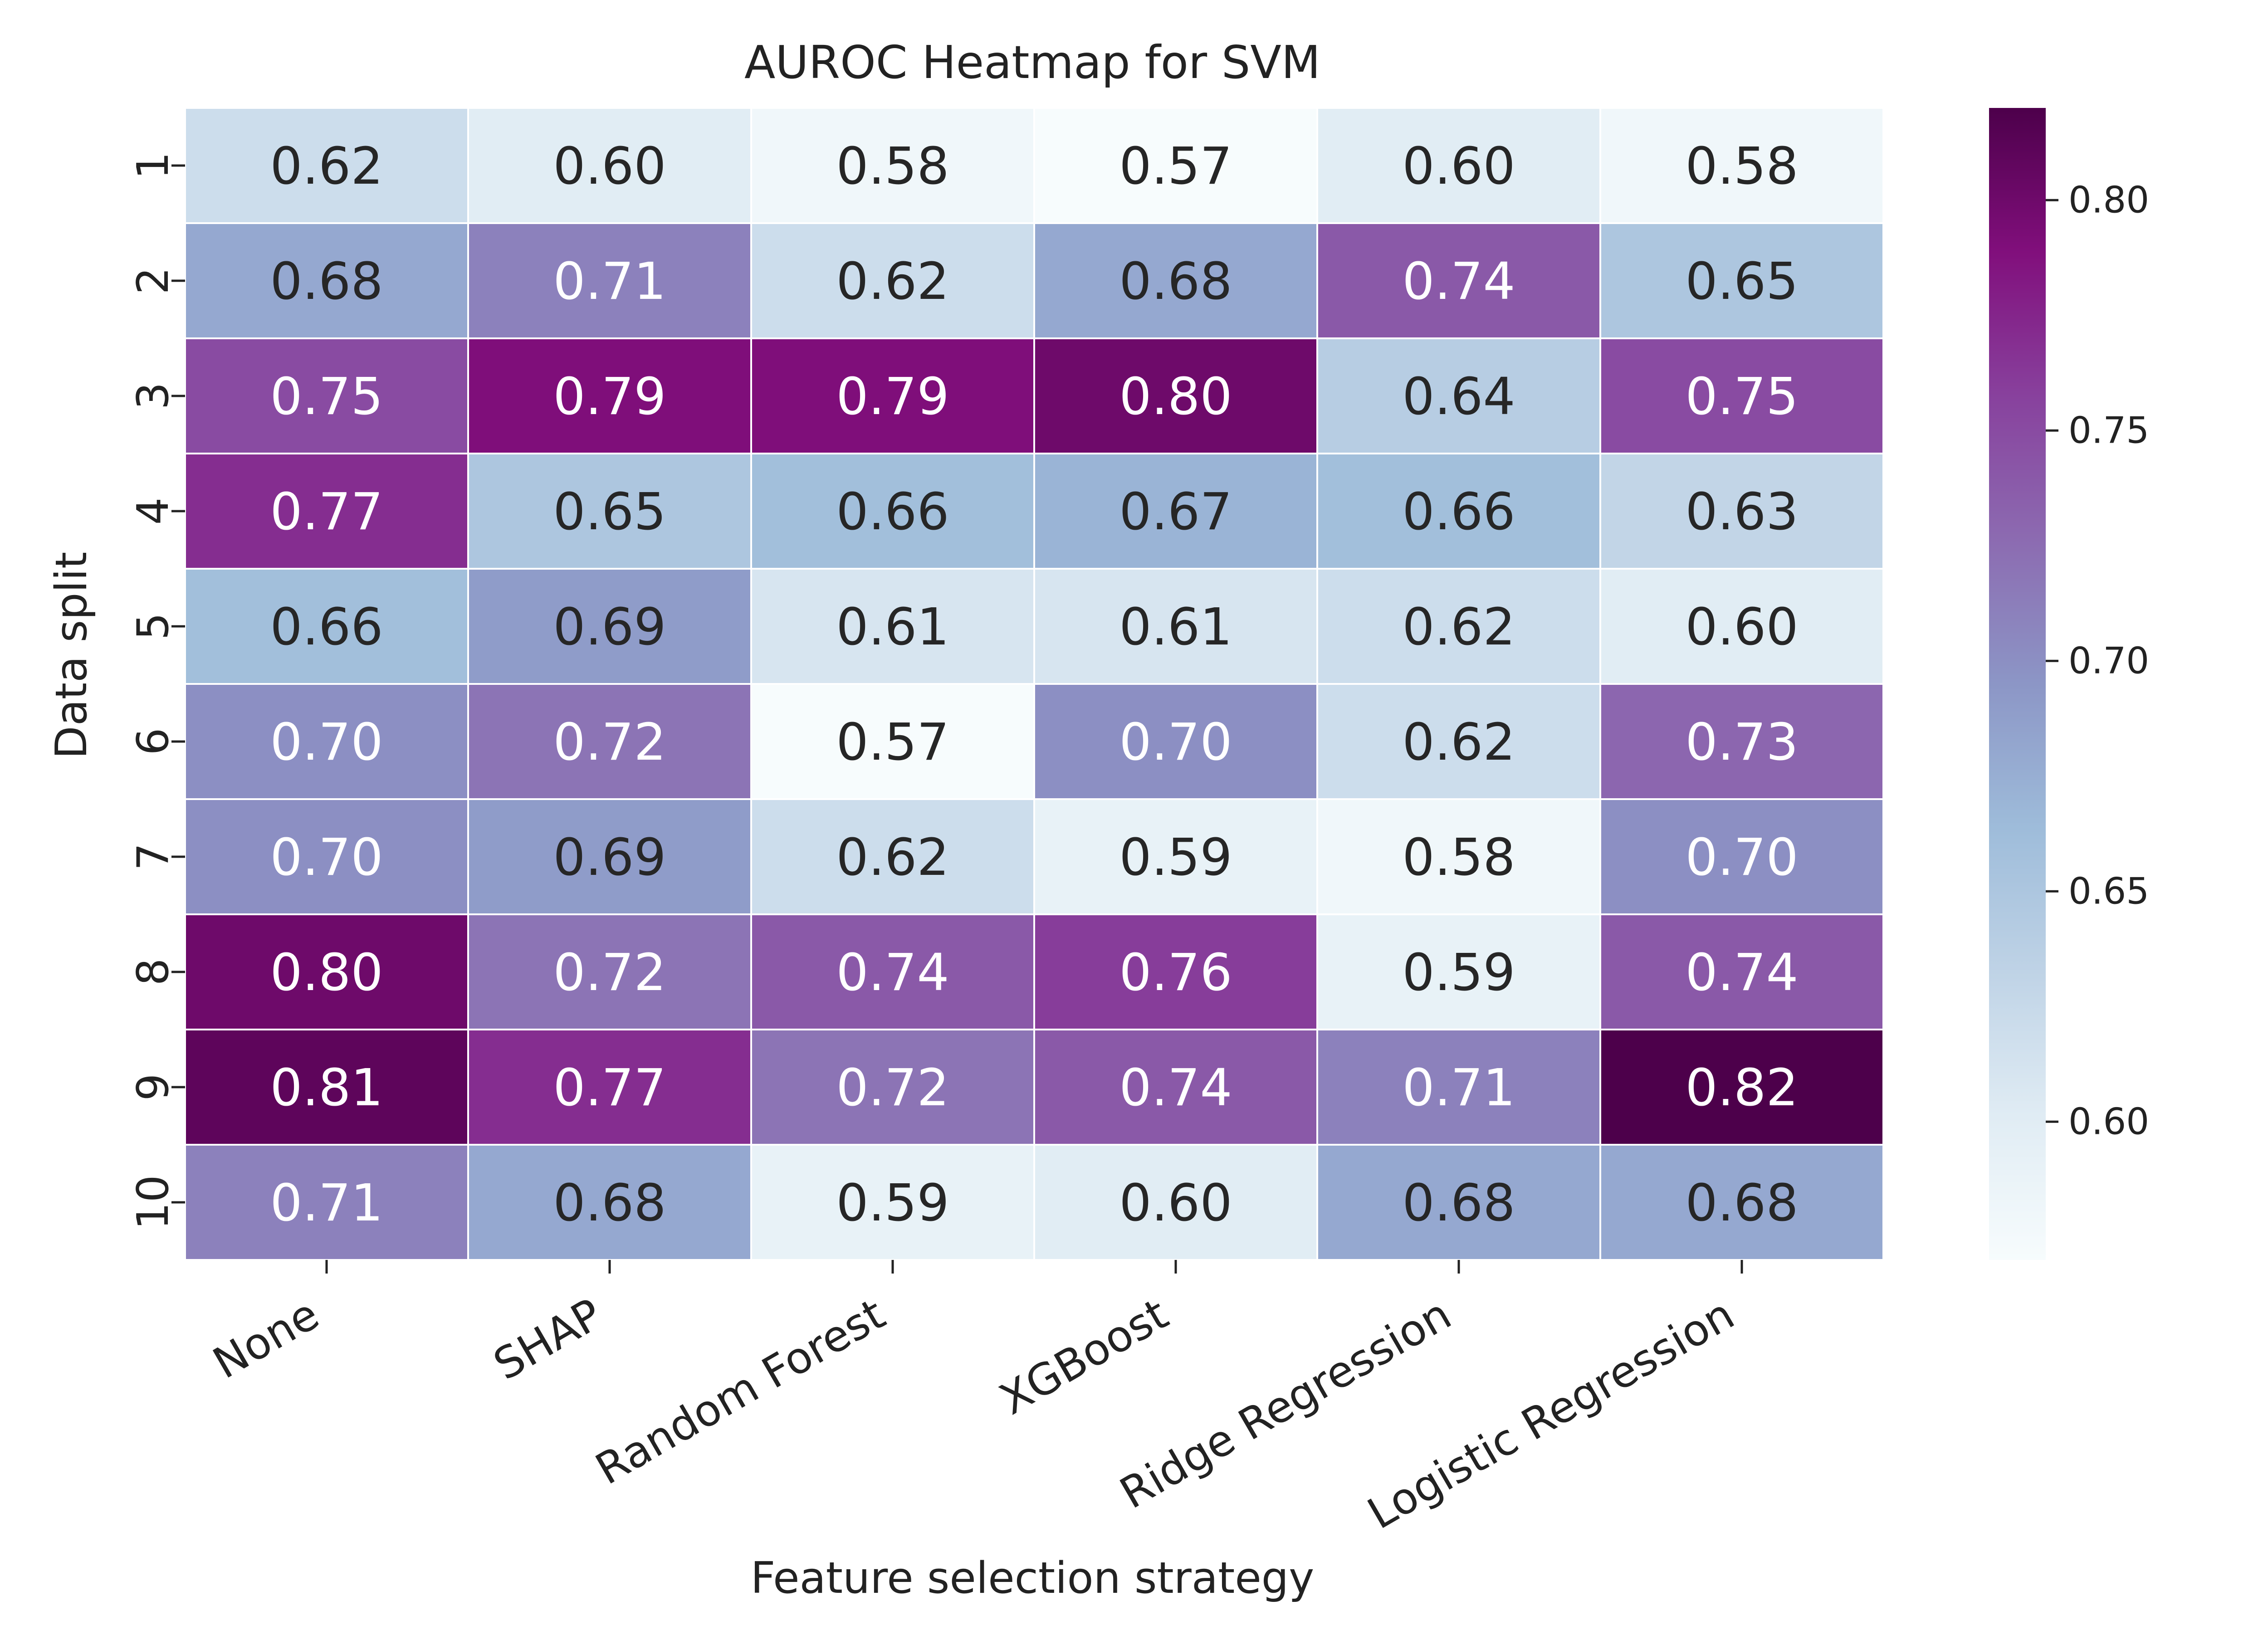 The width and height of the screenshot is (2268, 1635). Describe the element at coordinates (153, 857) in the screenshot. I see `y-tick-label: 7` at that location.